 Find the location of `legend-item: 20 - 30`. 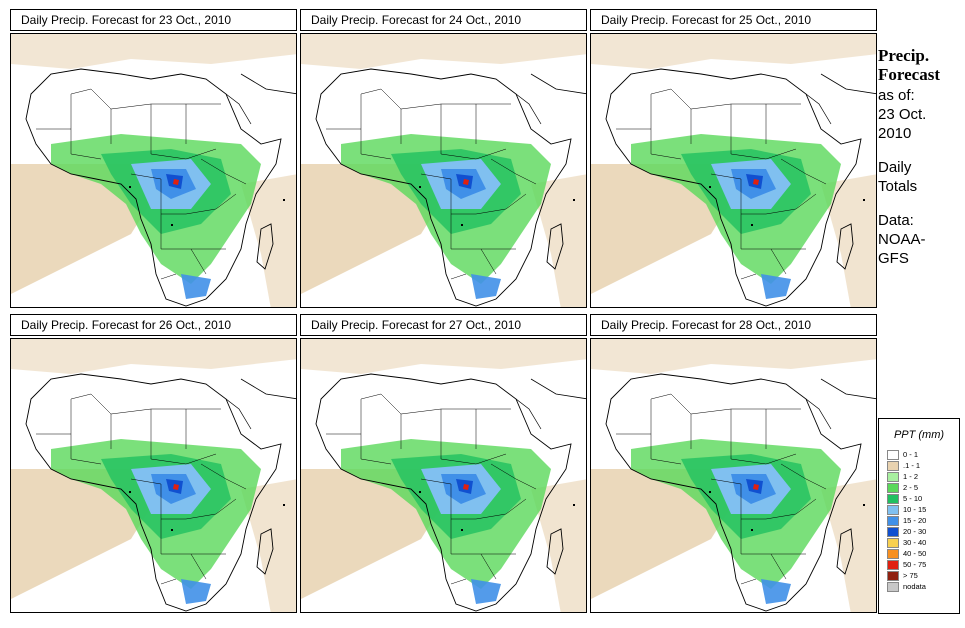

legend-item: 20 - 30 is located at coordinates (906, 531).